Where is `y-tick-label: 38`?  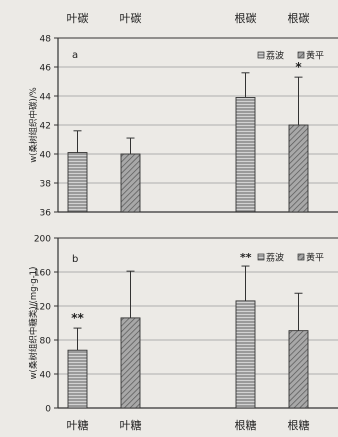
y-tick-label: 38 is located at coordinates (46, 185).